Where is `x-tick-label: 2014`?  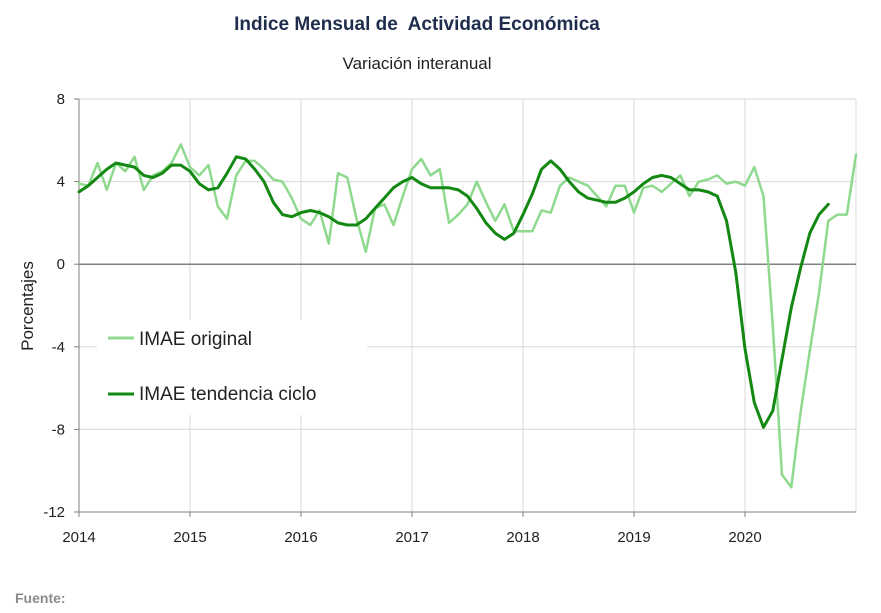
x-tick-label: 2014 is located at coordinates (78, 537).